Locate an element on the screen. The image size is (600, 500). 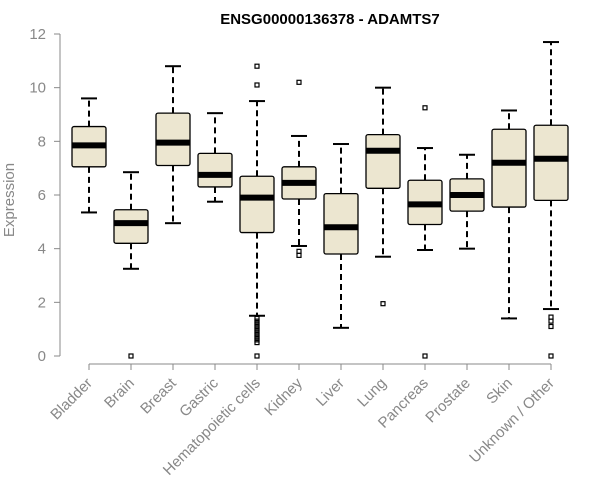
y-tick-label: 4 is located at coordinates (42, 249).